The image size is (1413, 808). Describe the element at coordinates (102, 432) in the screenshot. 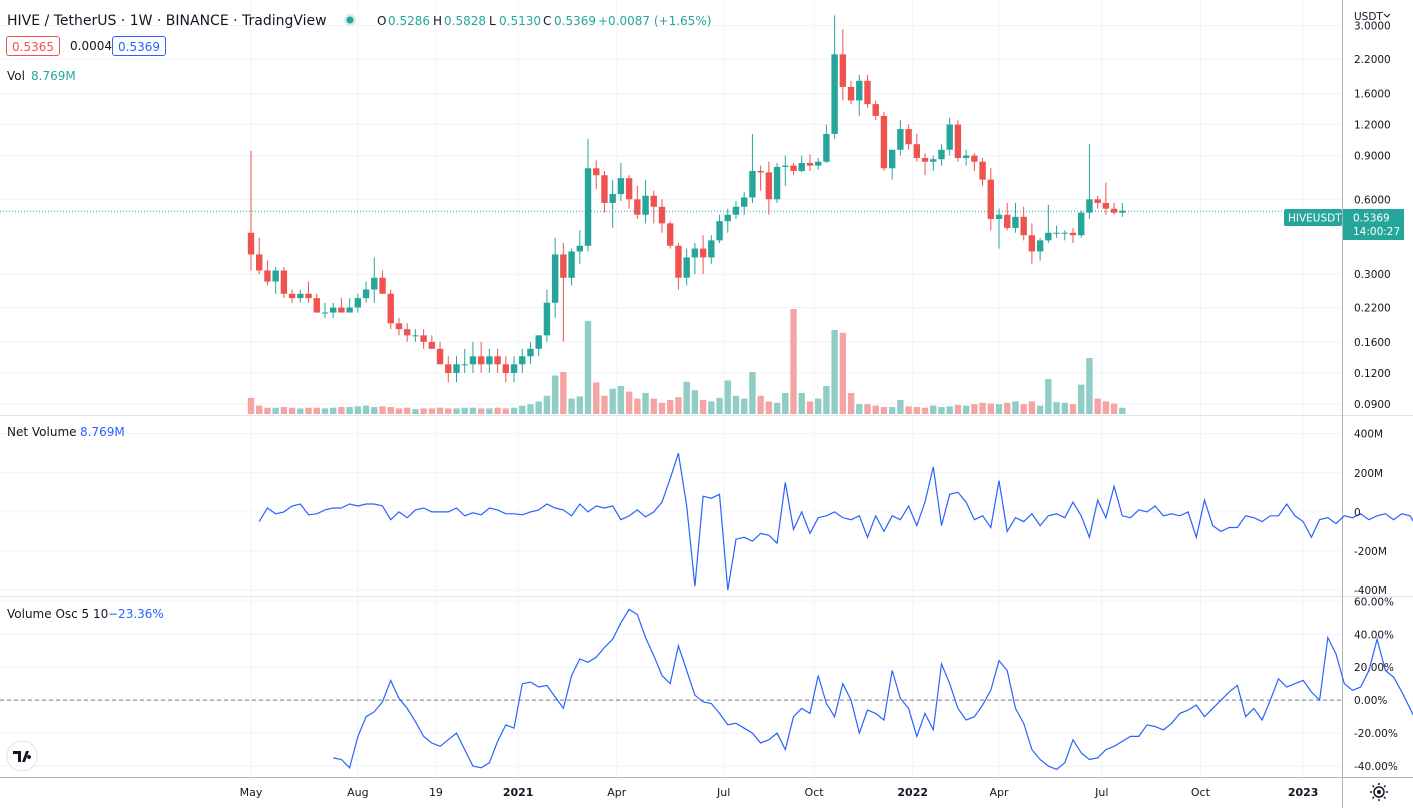

I see `net-volume-value: 8.769M` at that location.